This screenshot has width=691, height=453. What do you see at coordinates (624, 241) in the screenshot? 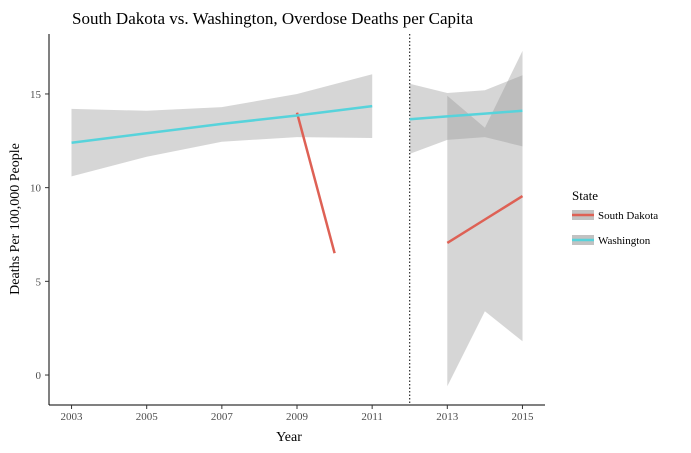
I see `legend-label-washington: Washington` at bounding box center [624, 241].